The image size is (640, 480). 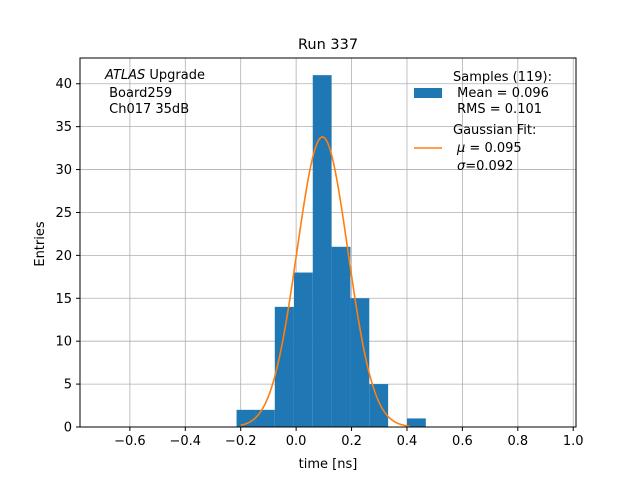 I want to click on x-tick-label: 0.6, so click(x=462, y=441).